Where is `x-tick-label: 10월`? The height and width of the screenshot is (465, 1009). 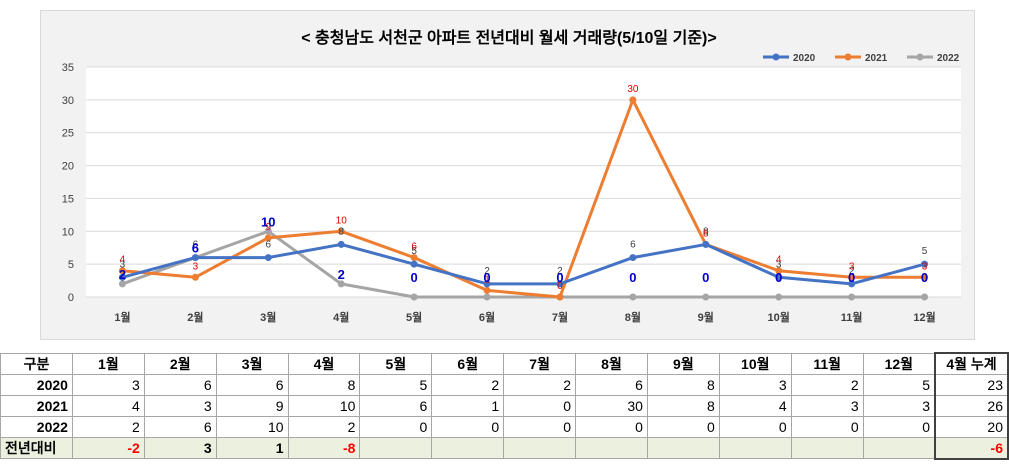 x-tick-label: 10월 is located at coordinates (779, 317).